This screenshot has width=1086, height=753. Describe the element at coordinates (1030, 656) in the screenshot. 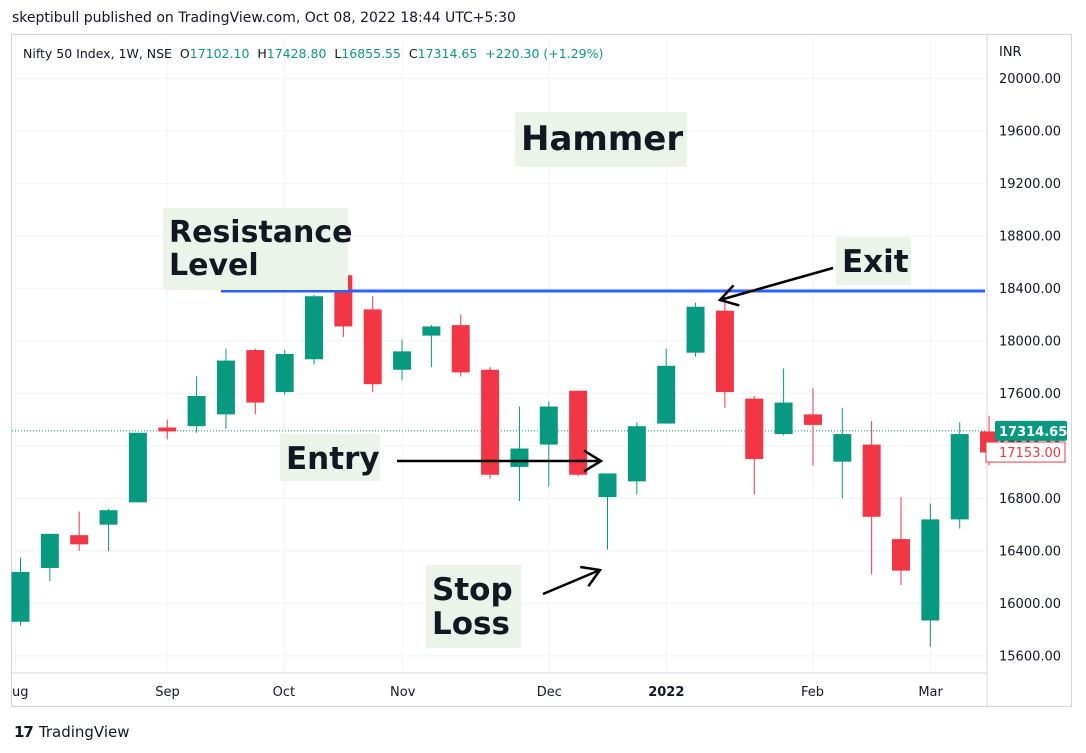

I see `y-tick-label: 15600.00` at that location.